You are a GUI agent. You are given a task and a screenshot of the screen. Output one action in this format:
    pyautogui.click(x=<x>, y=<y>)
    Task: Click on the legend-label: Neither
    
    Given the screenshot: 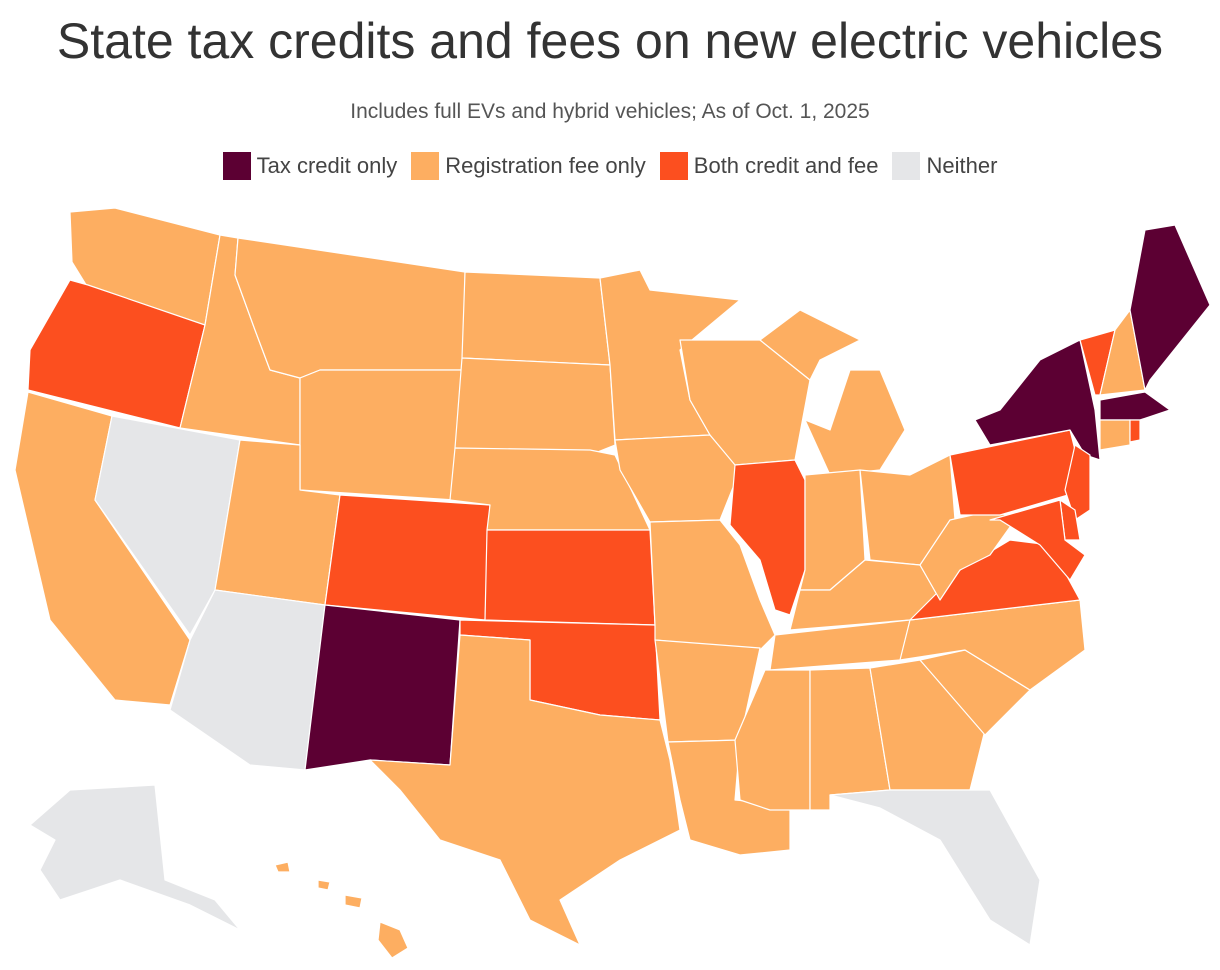 What is the action you would take?
    pyautogui.click(x=962, y=165)
    